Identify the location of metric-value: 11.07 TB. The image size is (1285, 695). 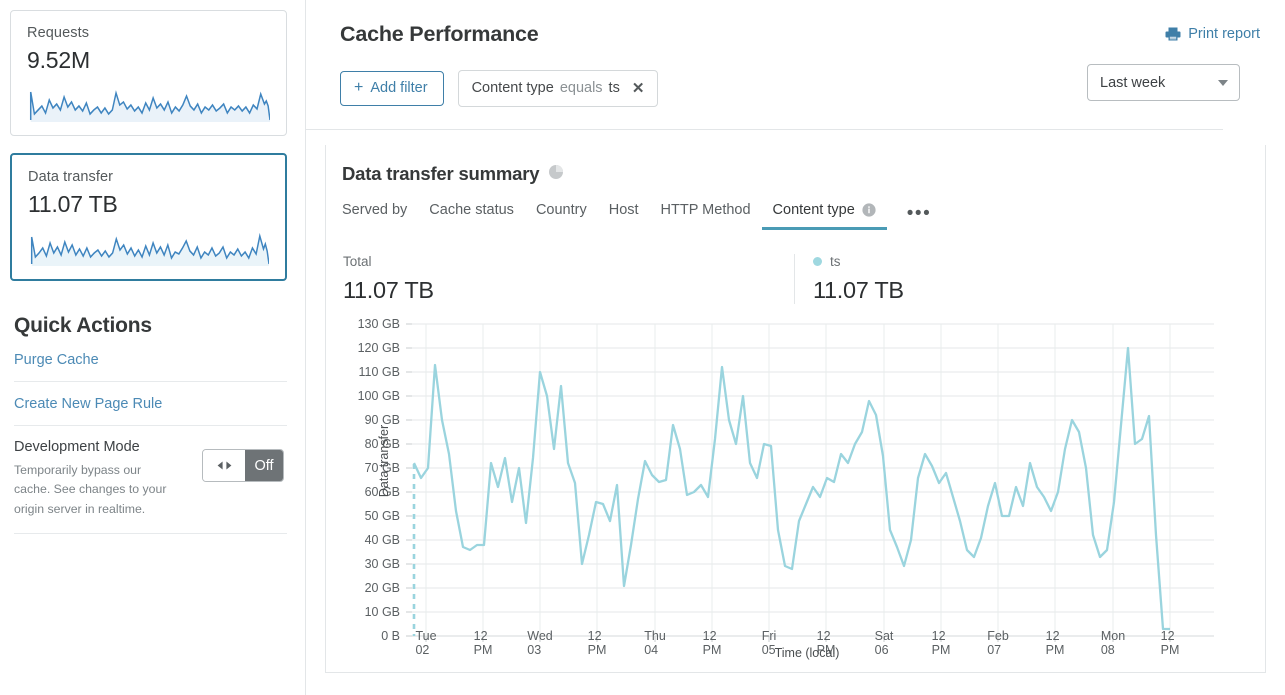
(73, 204).